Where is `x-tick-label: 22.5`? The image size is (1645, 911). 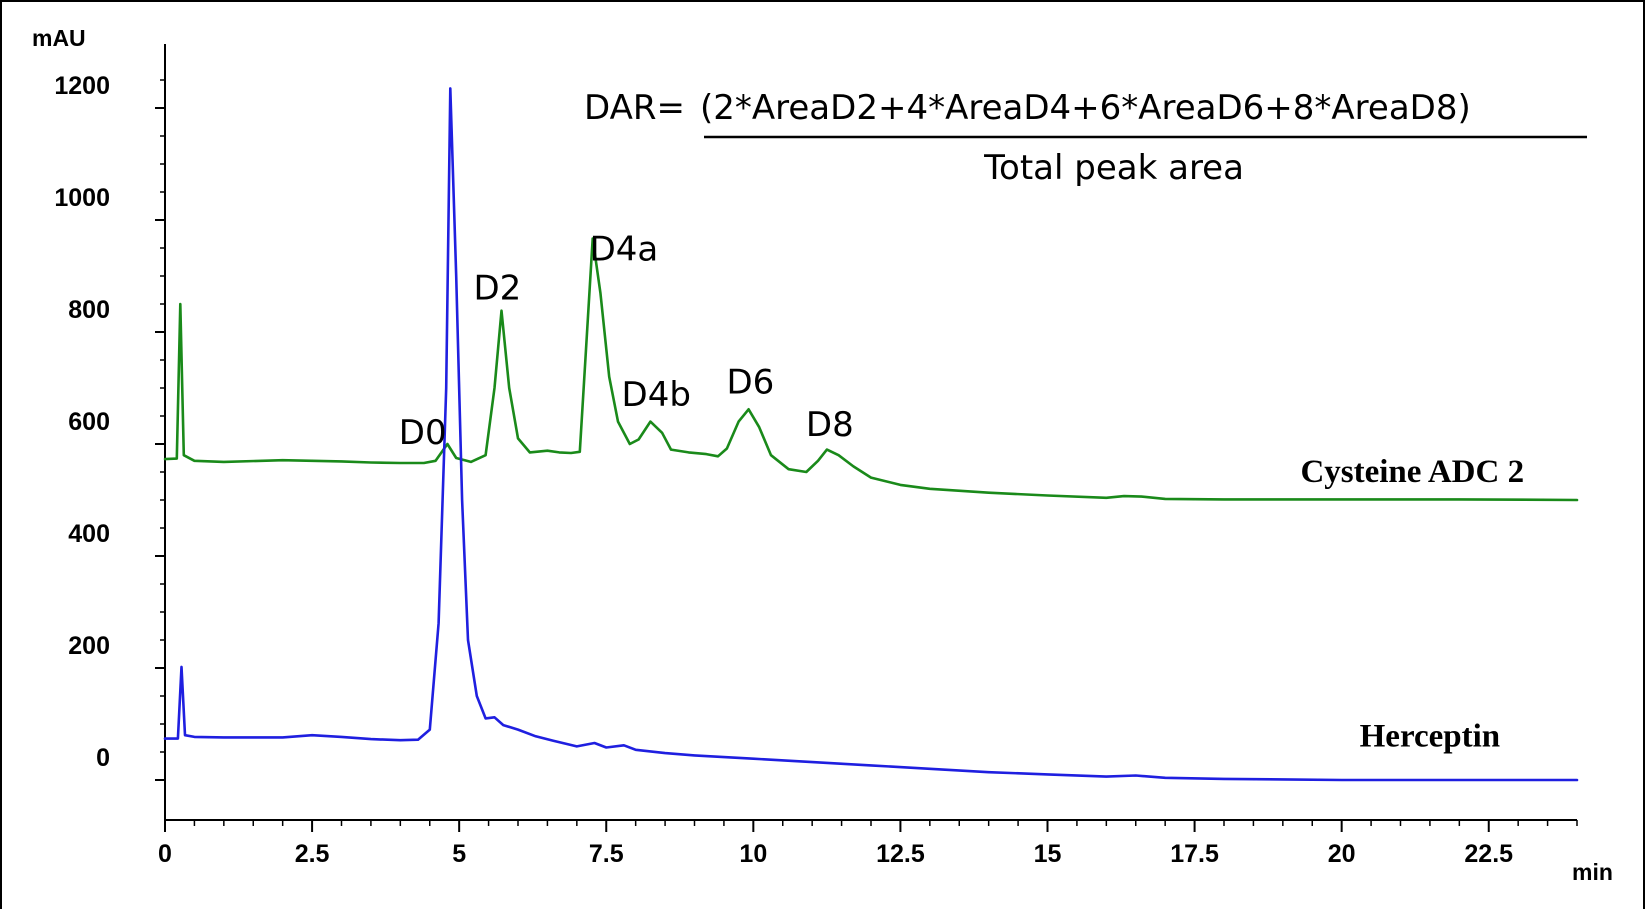 x-tick-label: 22.5 is located at coordinates (1488, 854).